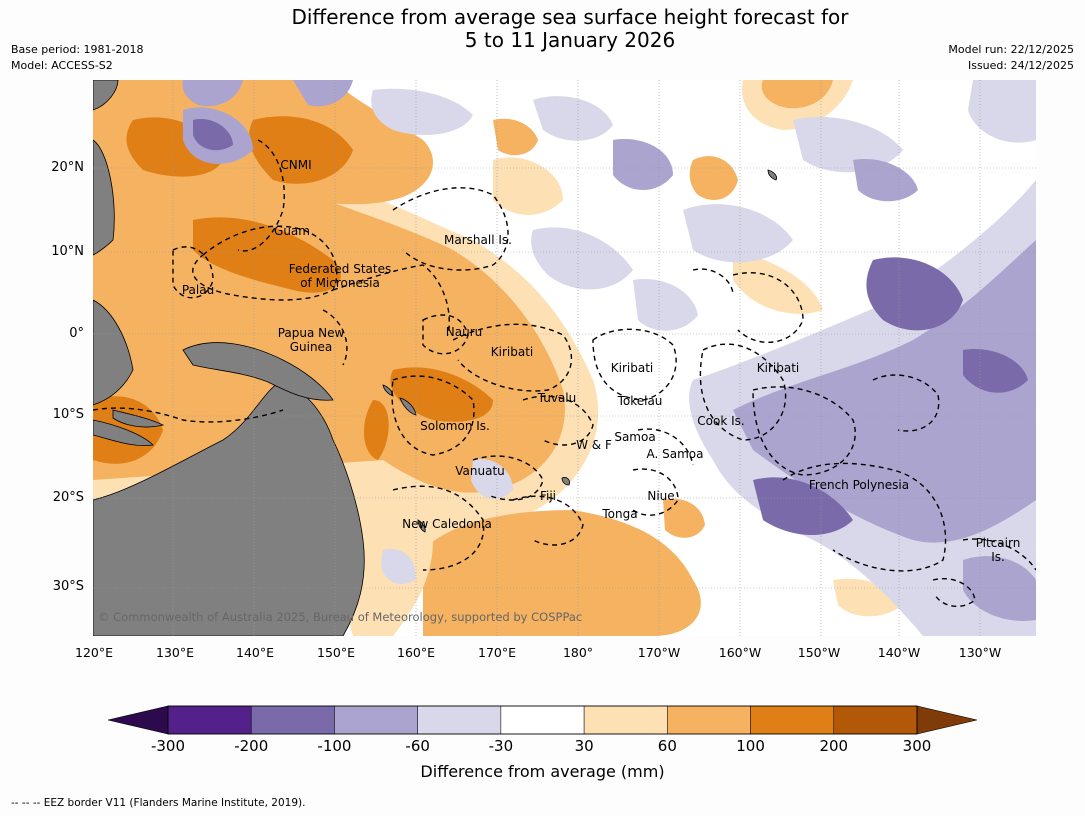 The image size is (1085, 816). Describe the element at coordinates (501, 746) in the screenshot. I see `colorbar-tick-label: -30` at that location.